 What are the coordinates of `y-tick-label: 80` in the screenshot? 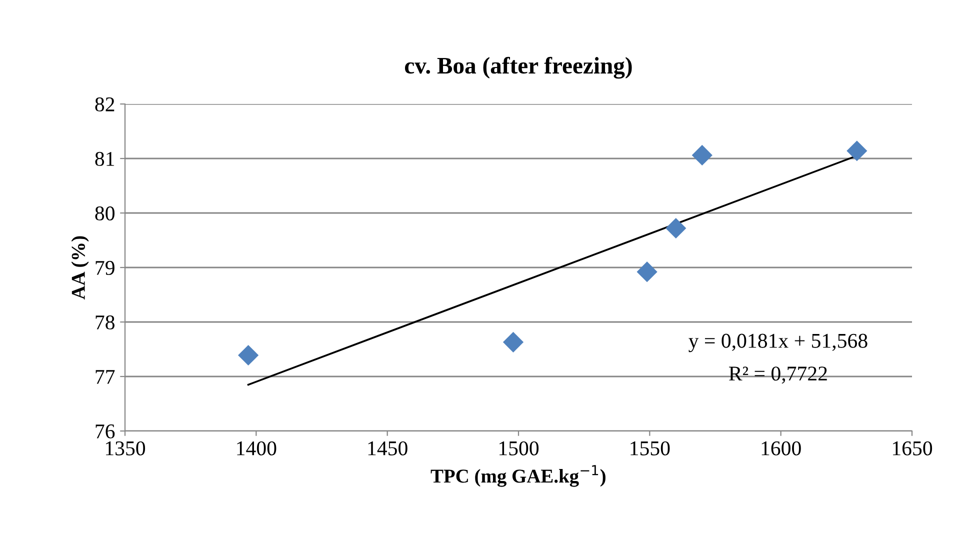 It's located at (104, 213).